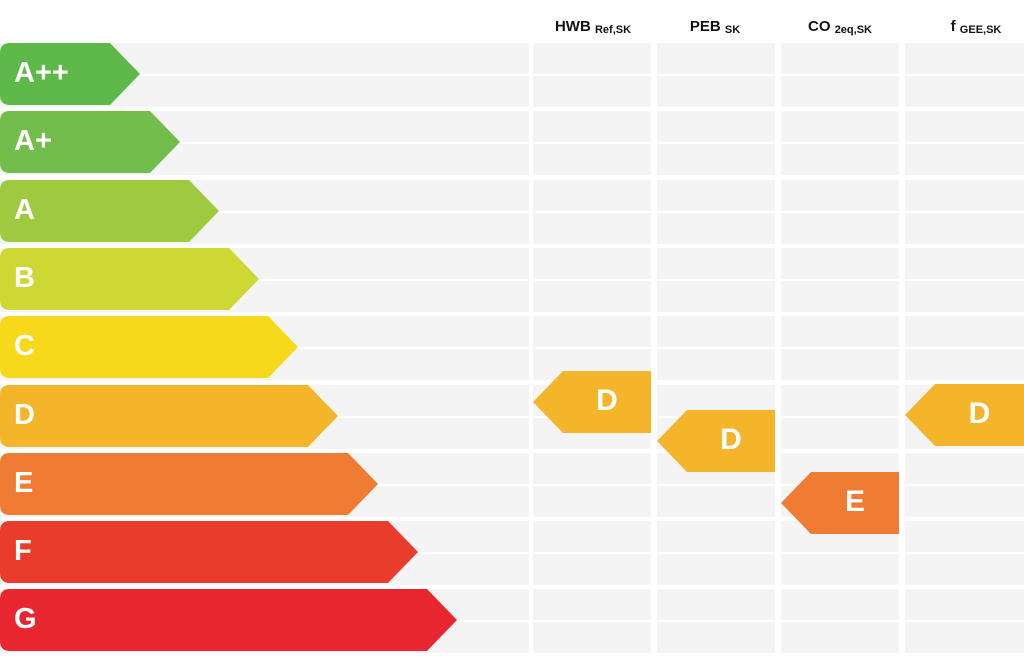 The image size is (1024, 656). Describe the element at coordinates (25, 619) in the screenshot. I see `energy-class-label: G` at that location.